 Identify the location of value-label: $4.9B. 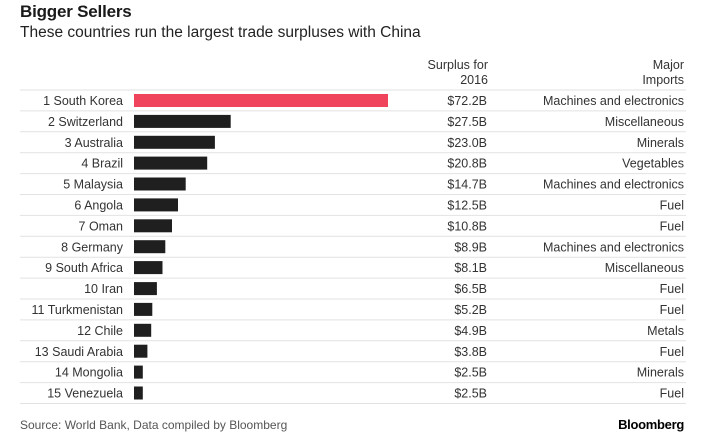
(470, 331).